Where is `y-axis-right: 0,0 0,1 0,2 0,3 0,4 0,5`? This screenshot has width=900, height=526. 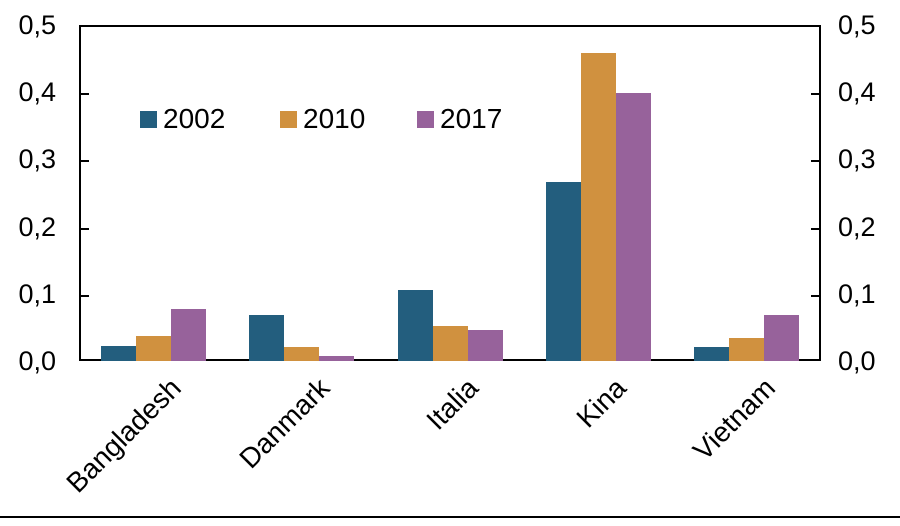 y-axis-right: 0,0 0,1 0,2 0,3 0,4 0,5 is located at coordinates (869, 263).